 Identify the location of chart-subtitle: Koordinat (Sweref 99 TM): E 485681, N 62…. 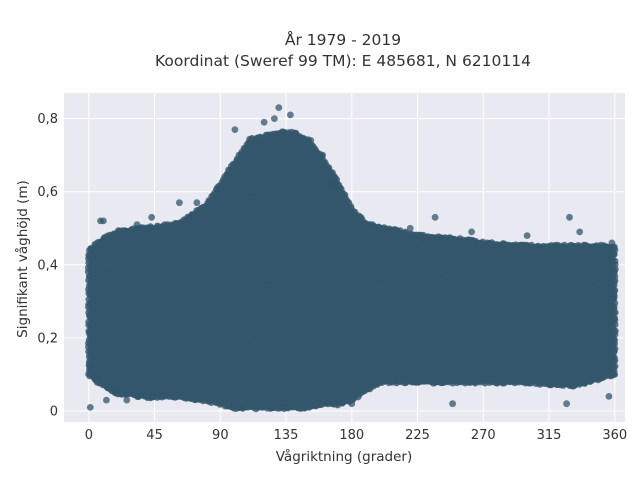
(343, 61).